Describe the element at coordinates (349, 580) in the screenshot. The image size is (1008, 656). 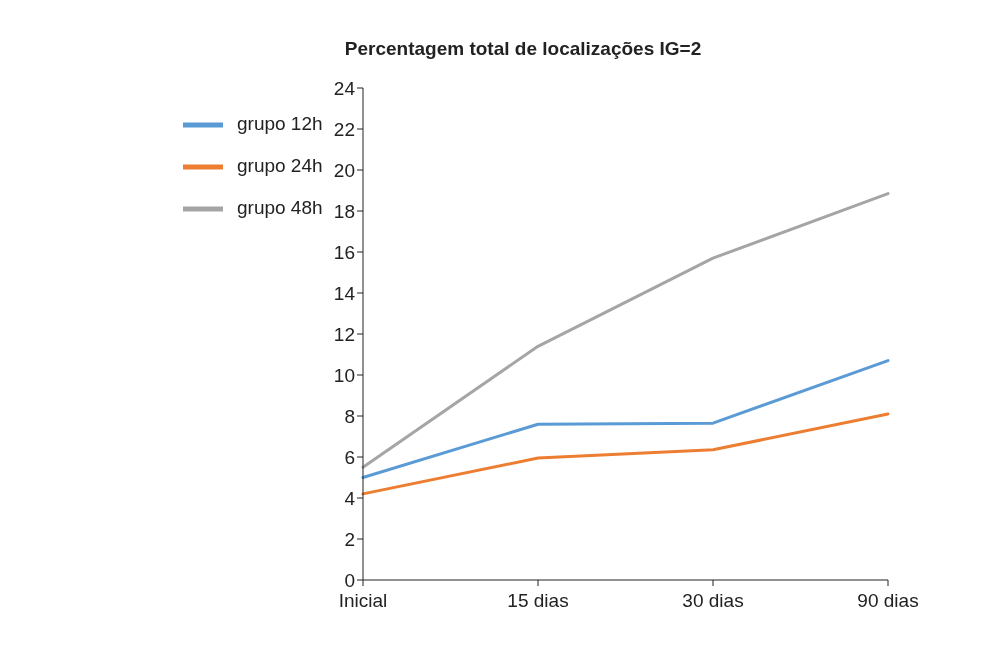
I see `y-tick-label: 0` at that location.